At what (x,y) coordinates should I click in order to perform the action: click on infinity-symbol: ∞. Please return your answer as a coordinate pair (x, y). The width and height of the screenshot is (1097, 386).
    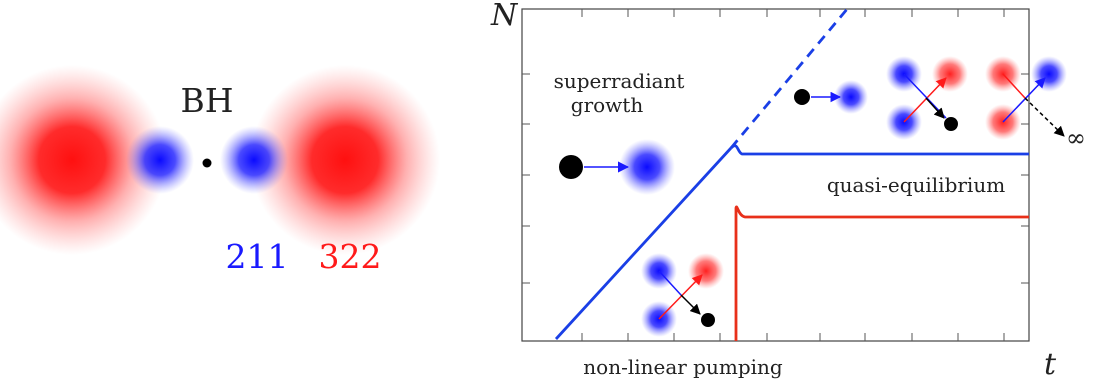
    Looking at the image, I should click on (1076, 138).